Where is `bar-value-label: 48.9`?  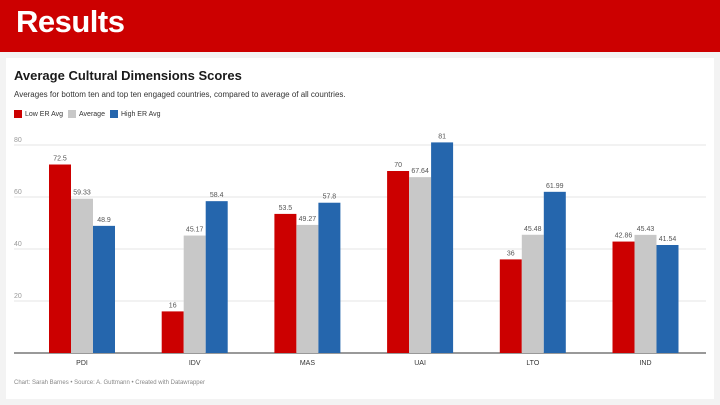 bar-value-label: 48.9 is located at coordinates (104, 220).